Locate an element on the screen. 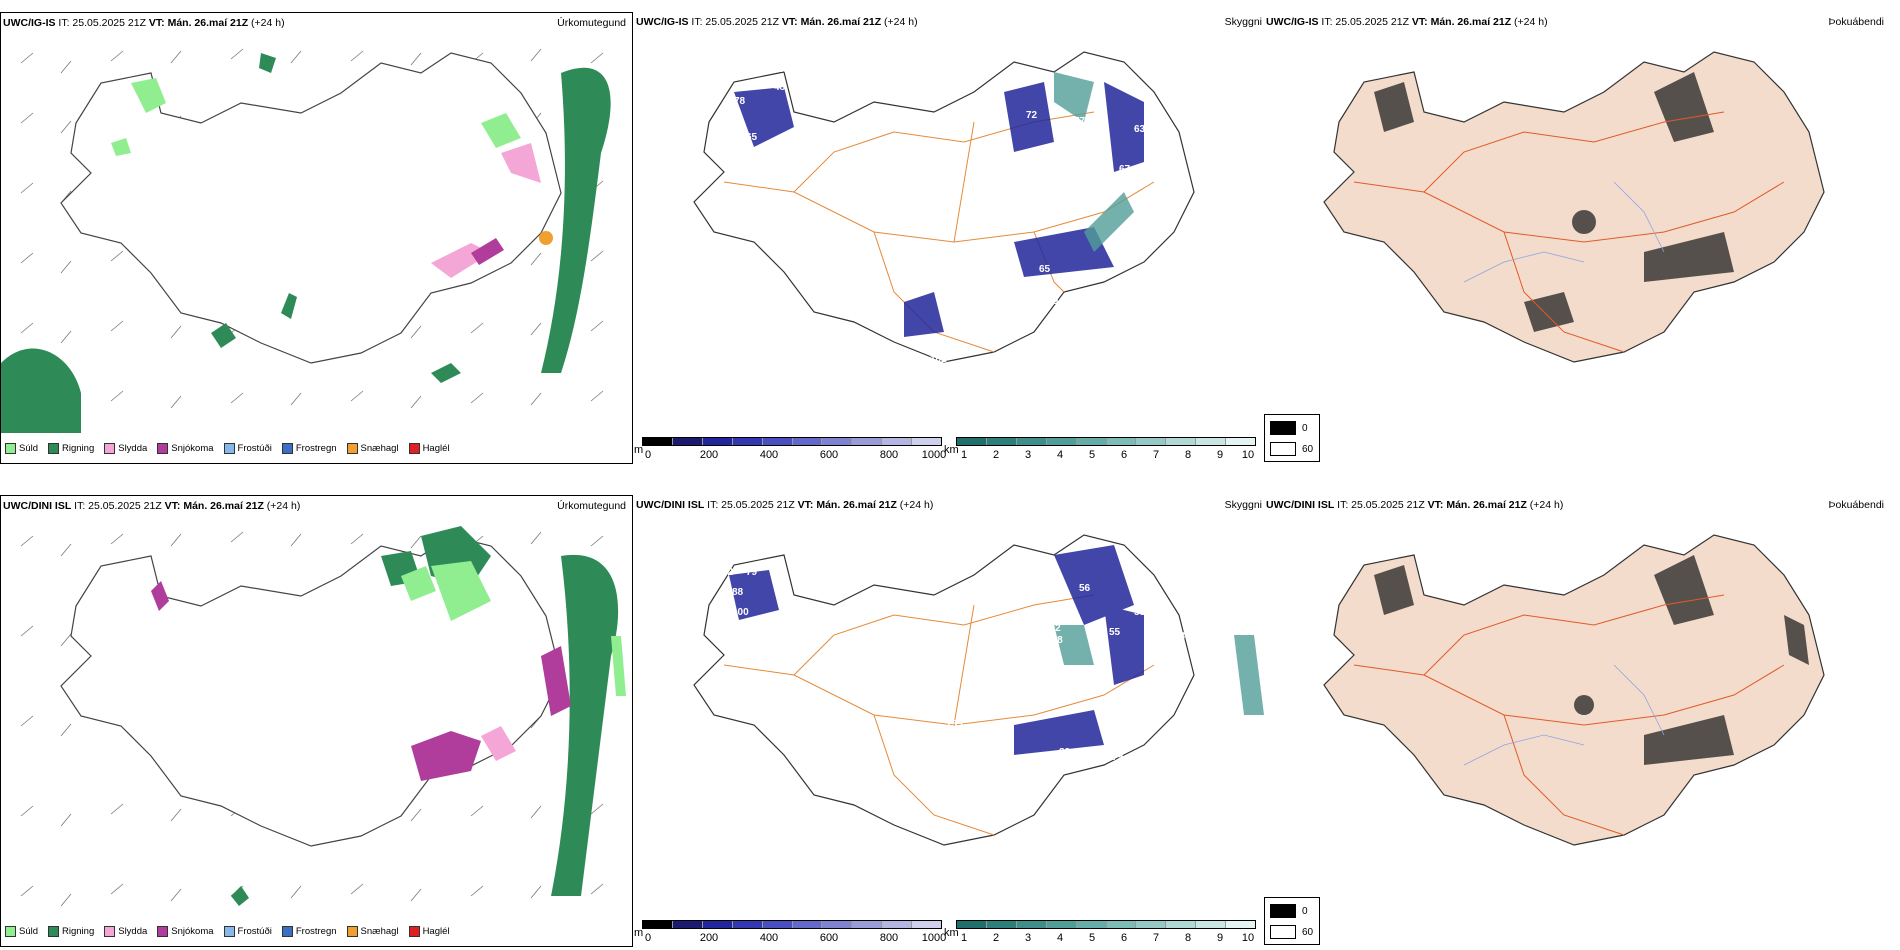  cloudbase-label: 58 is located at coordinates (750, 87).